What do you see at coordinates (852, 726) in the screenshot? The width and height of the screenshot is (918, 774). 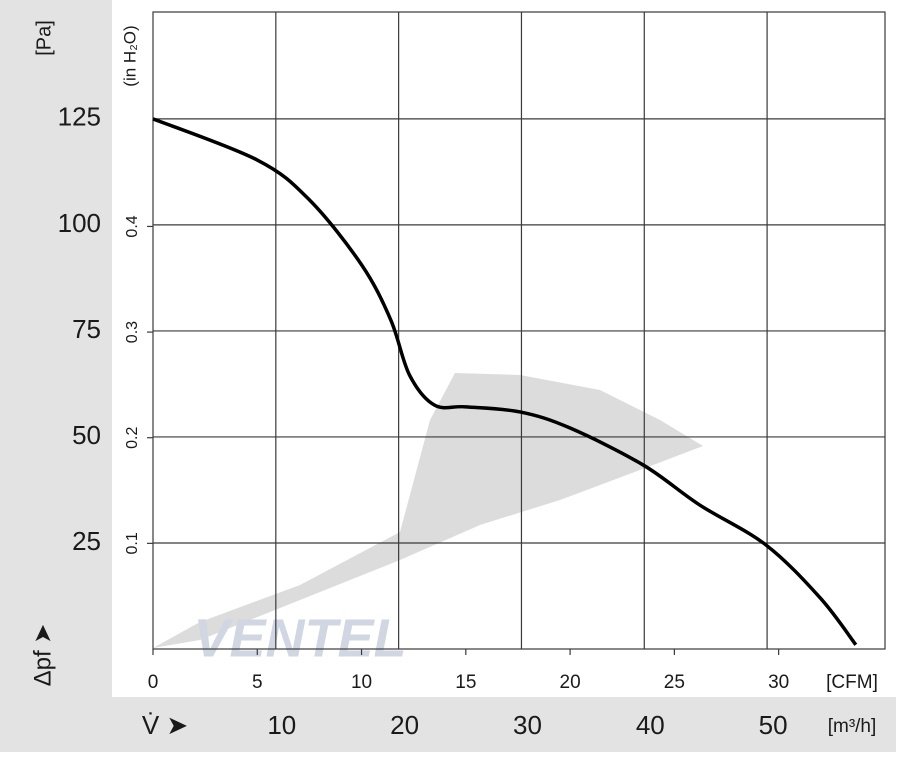 I see `x2-axis-label: [m³/h]` at bounding box center [852, 726].